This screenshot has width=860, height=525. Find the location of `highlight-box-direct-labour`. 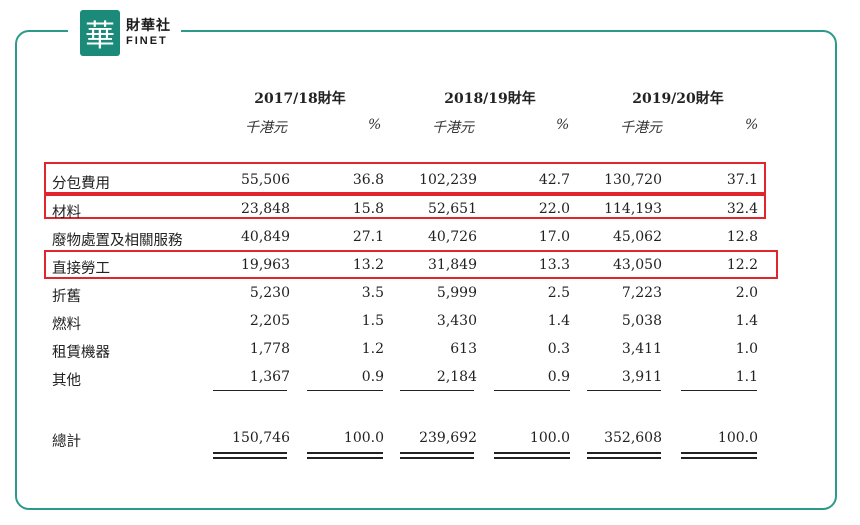

highlight-box-direct-labour is located at coordinates (411, 264).